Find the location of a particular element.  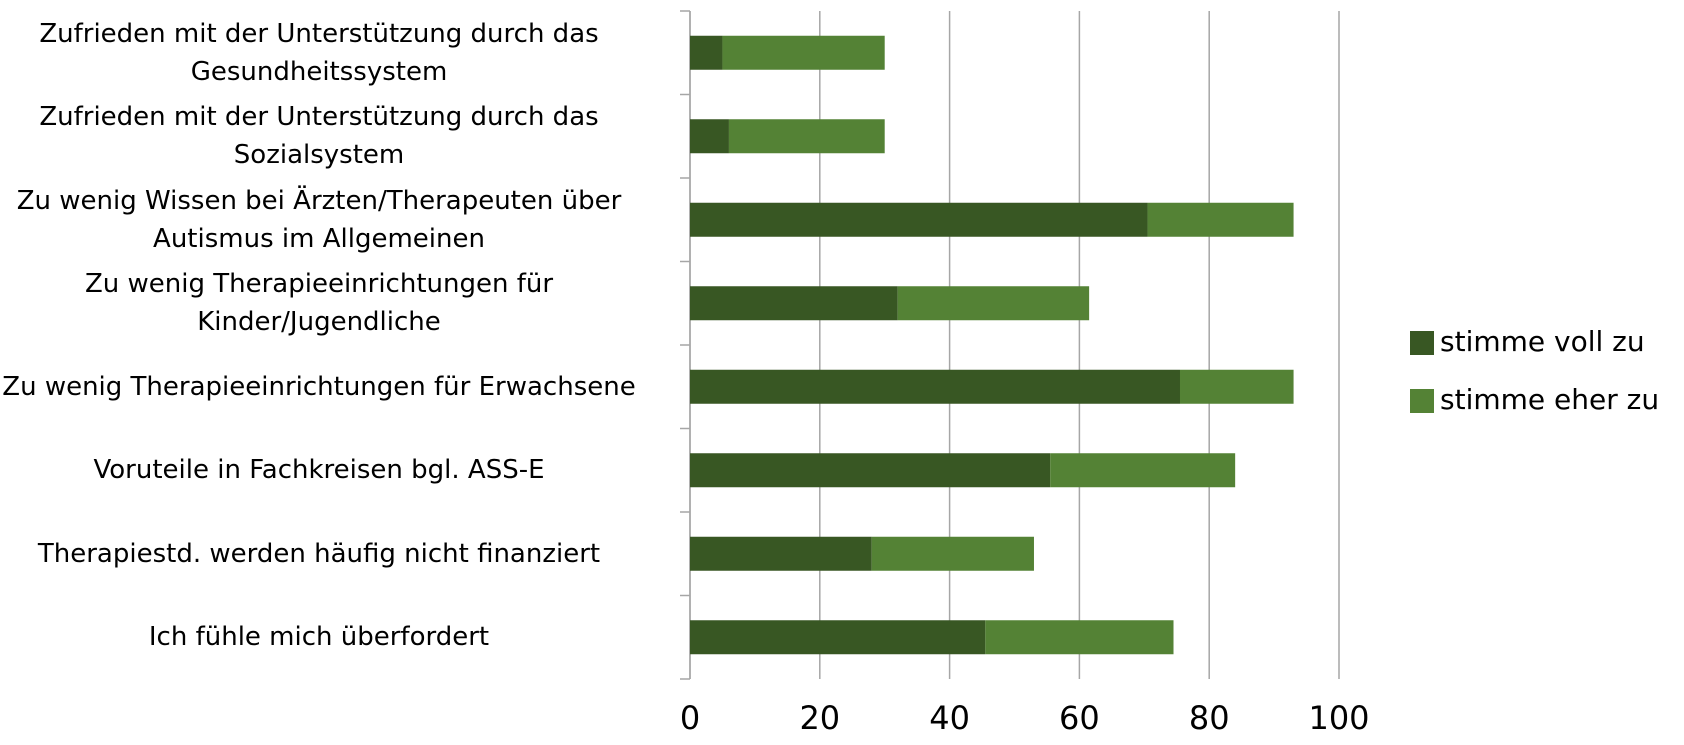

legend-label: stimme voll zu is located at coordinates (1542, 341).